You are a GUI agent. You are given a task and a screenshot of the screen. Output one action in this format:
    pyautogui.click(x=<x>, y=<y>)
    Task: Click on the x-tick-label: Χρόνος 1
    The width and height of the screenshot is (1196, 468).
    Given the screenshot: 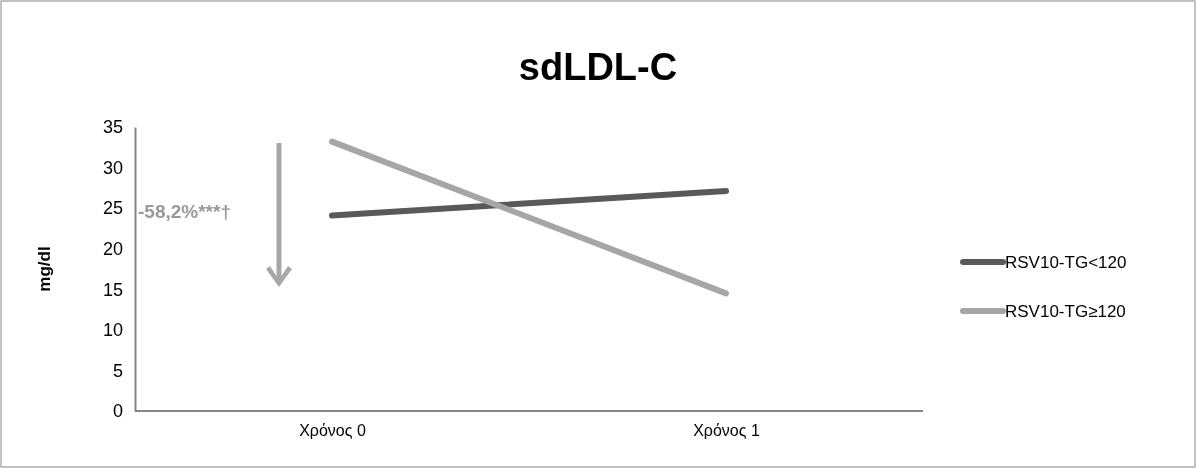 What is the action you would take?
    pyautogui.click(x=726, y=431)
    